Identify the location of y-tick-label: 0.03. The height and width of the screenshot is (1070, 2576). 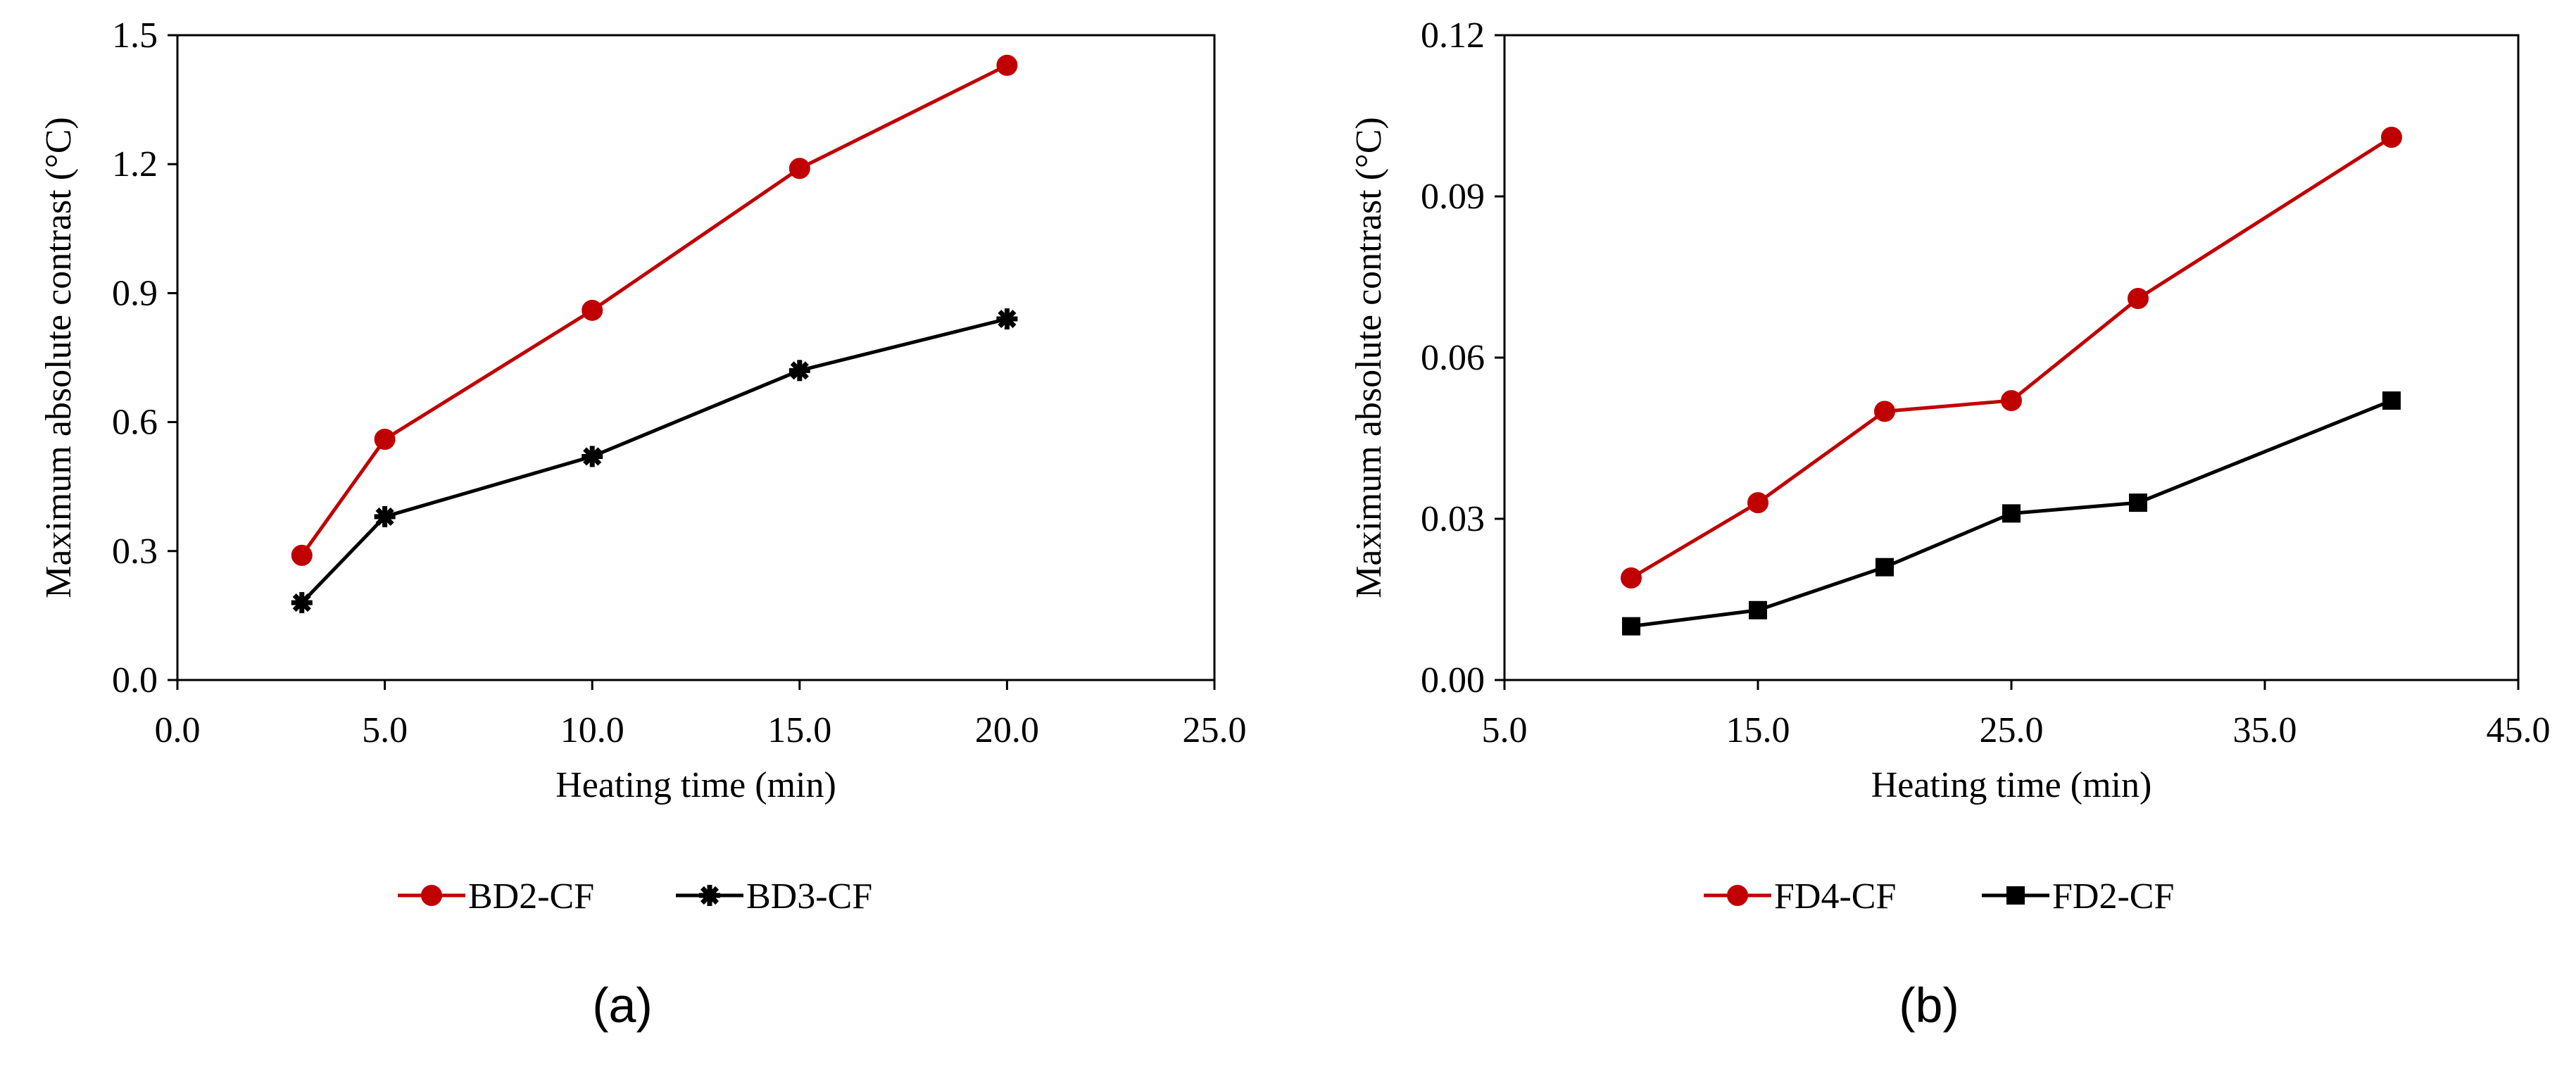
(1453, 519).